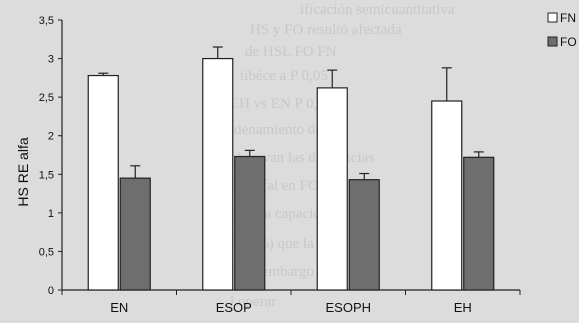  I want to click on x-category-label: EH, so click(463, 307).